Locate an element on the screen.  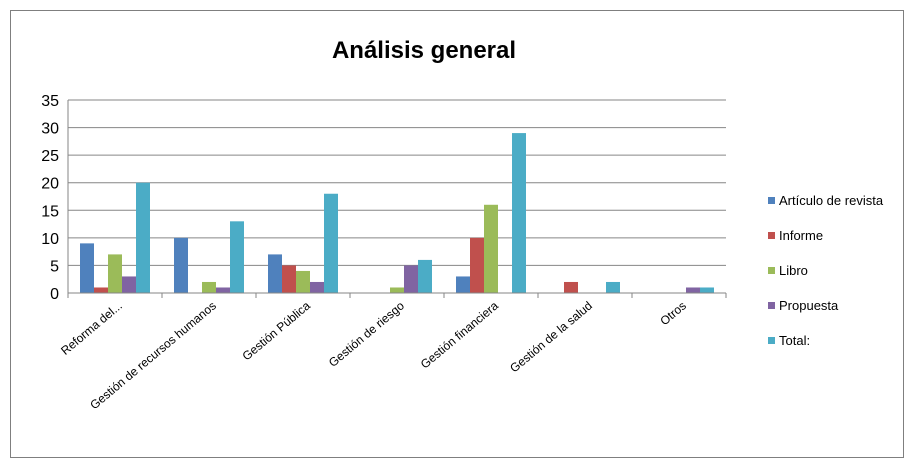
y-tick-label: 0 is located at coordinates (54, 294).